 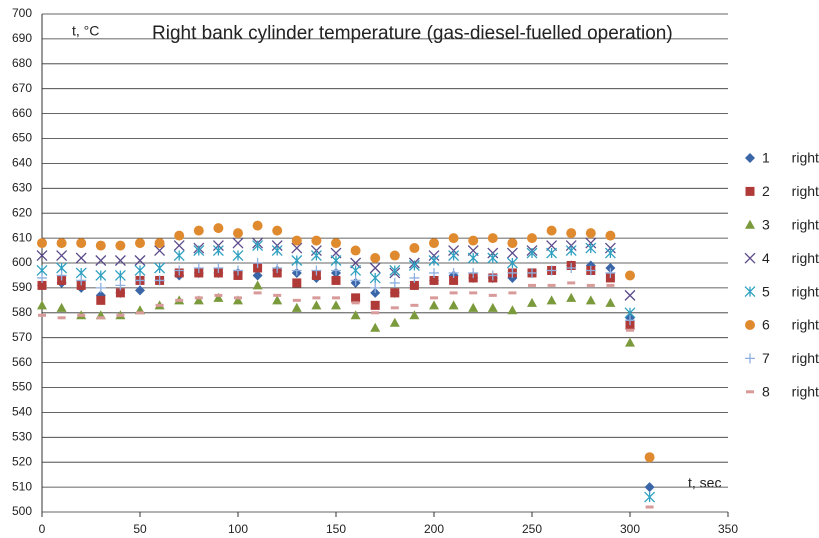 I want to click on y-tick-label: 550, so click(x=22, y=387).